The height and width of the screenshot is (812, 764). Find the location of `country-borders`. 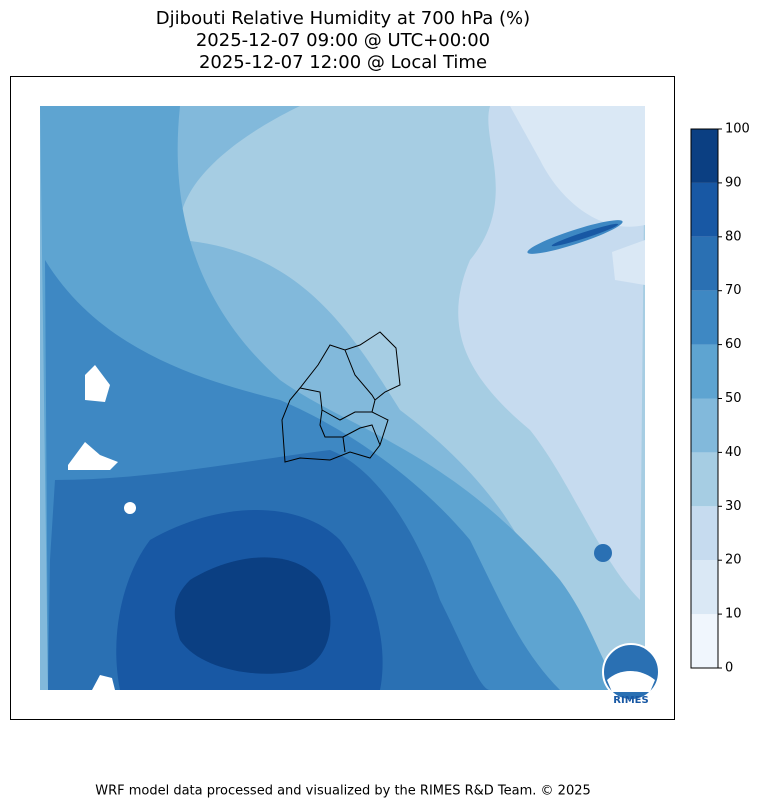

country-borders is located at coordinates (341, 397).